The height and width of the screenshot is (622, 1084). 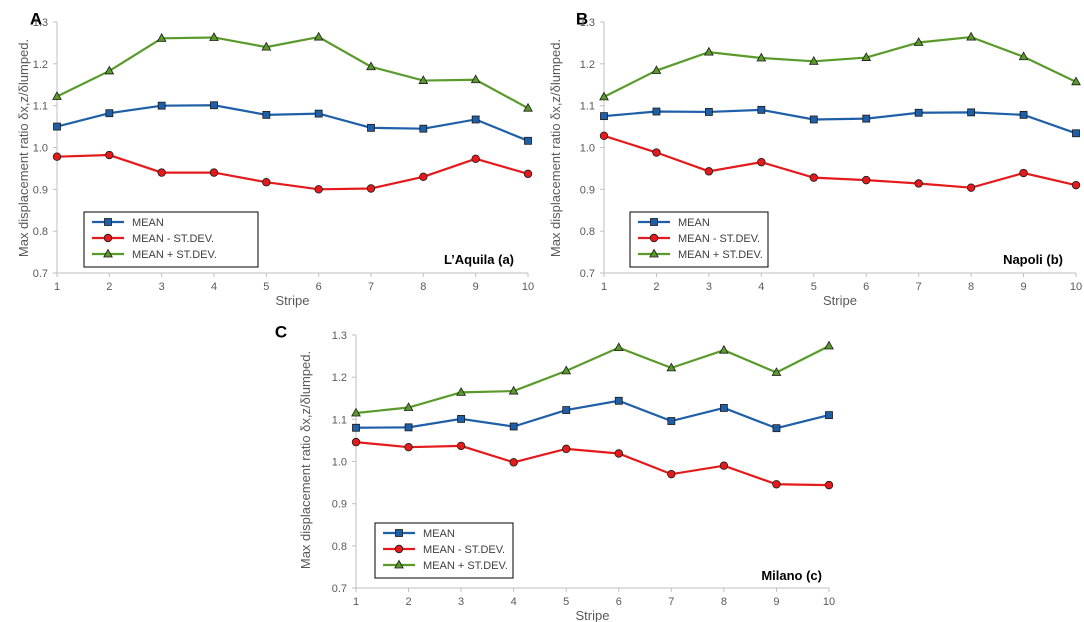 What do you see at coordinates (1076, 287) in the screenshot?
I see `x-tick-label: 10` at bounding box center [1076, 287].